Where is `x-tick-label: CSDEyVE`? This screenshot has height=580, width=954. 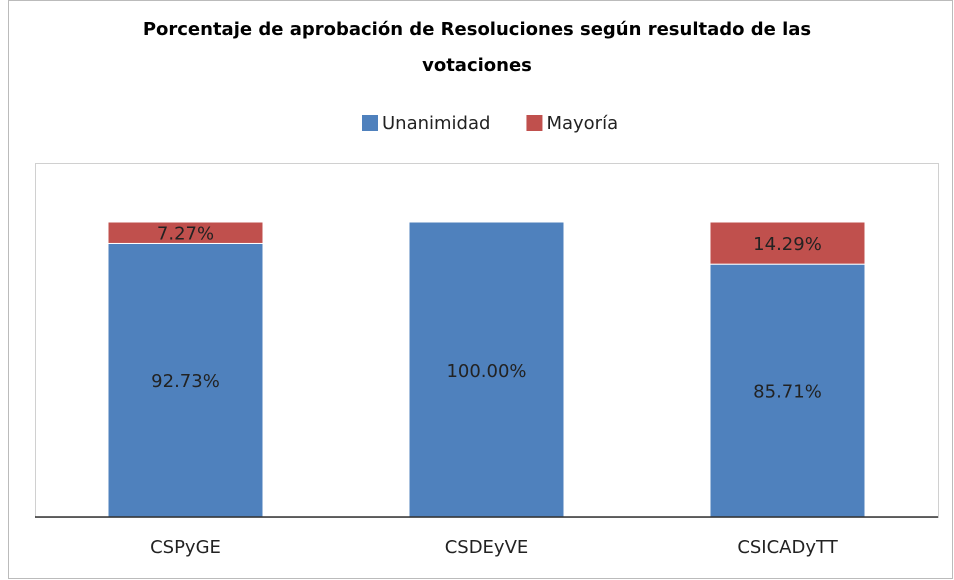 x-tick-label: CSDEyVE is located at coordinates (487, 547).